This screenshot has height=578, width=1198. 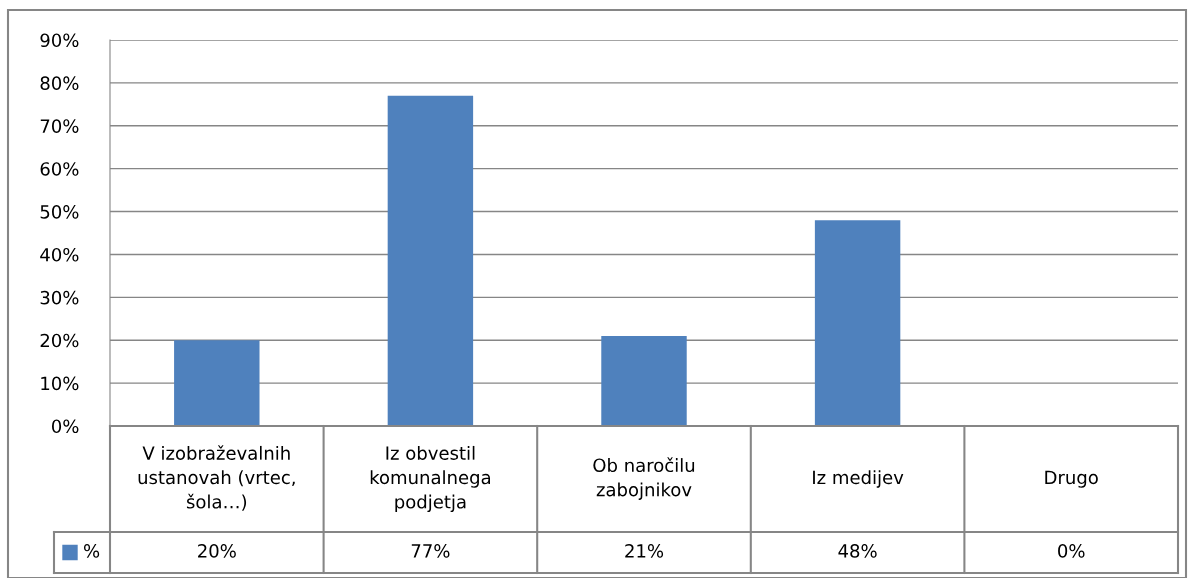 I want to click on x-tick-label: Iz obvestil komunalnega podjetja, so click(x=430, y=479).